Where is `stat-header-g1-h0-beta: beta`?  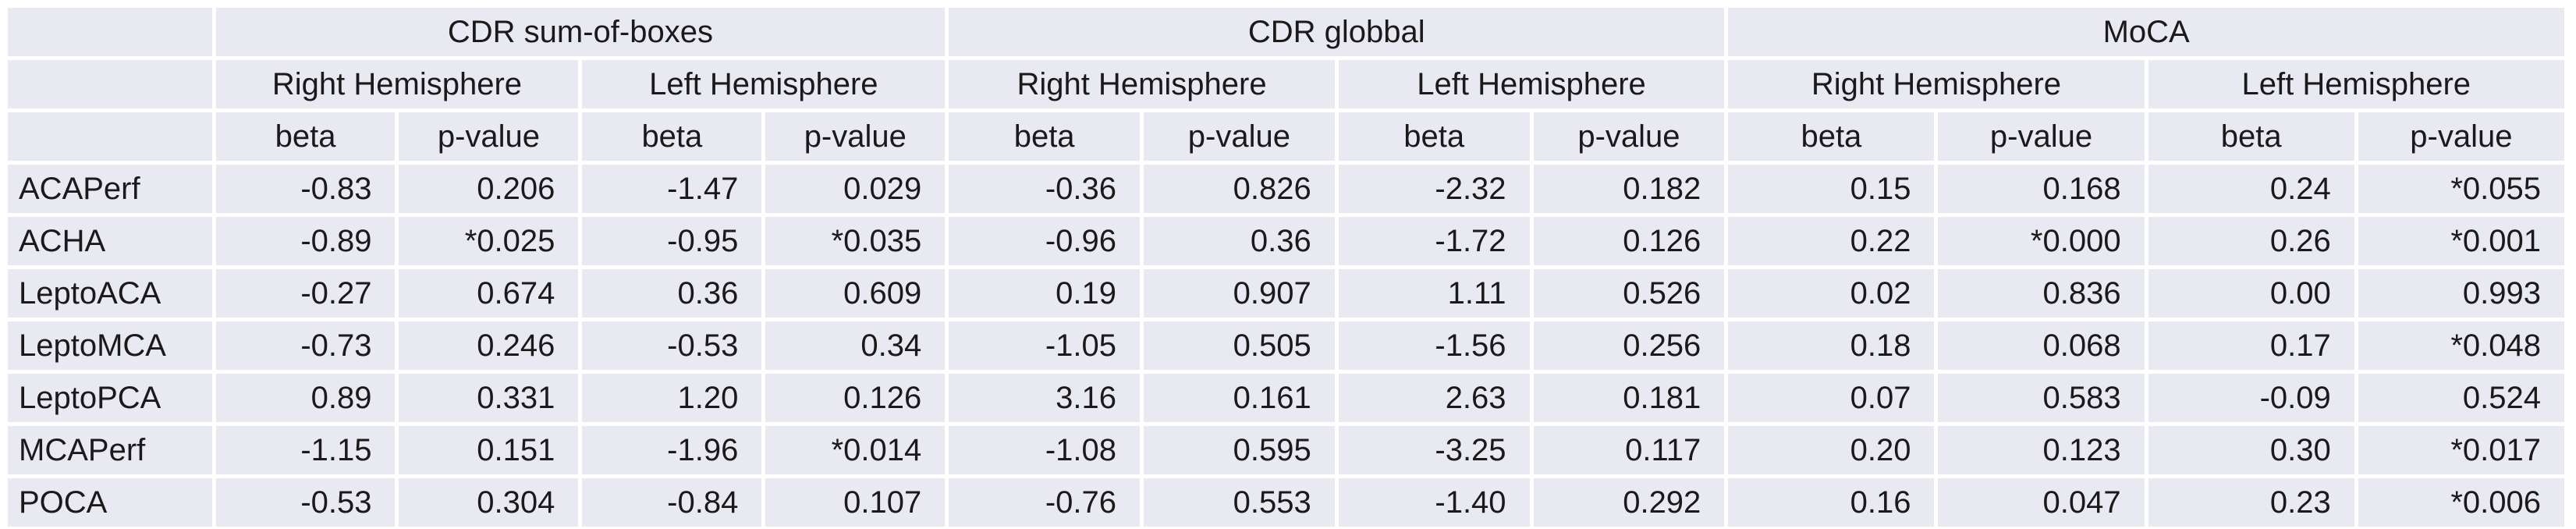 stat-header-g1-h0-beta: beta is located at coordinates (1045, 136).